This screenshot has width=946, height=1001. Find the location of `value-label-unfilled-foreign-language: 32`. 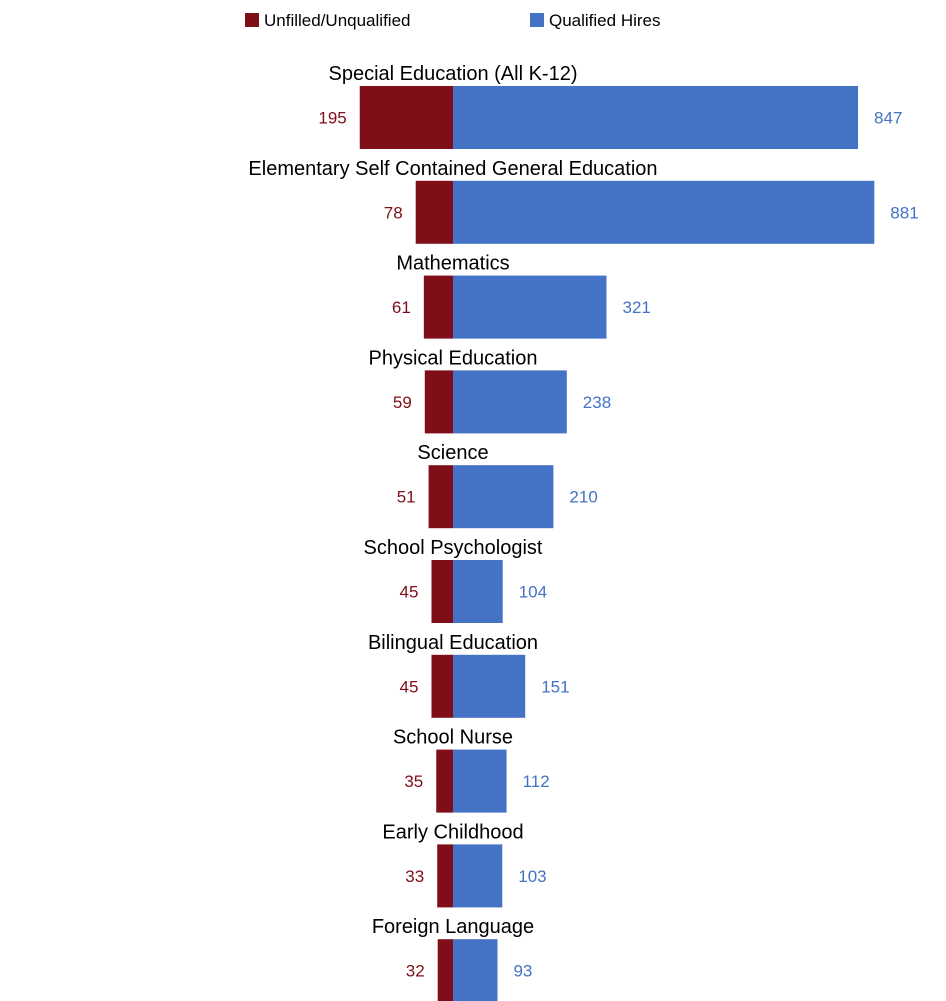

value-label-unfilled-foreign-language: 32 is located at coordinates (415, 971).